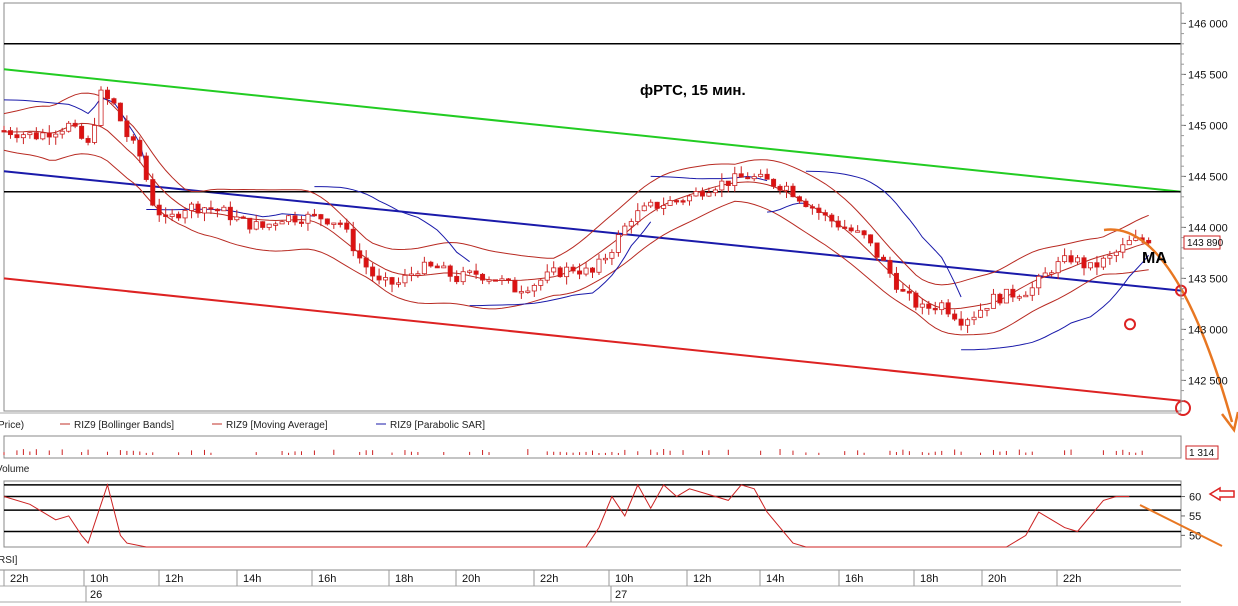 The image size is (1238, 606). What do you see at coordinates (15, 469) in the screenshot?
I see `volume-pane-label: Volume` at bounding box center [15, 469].